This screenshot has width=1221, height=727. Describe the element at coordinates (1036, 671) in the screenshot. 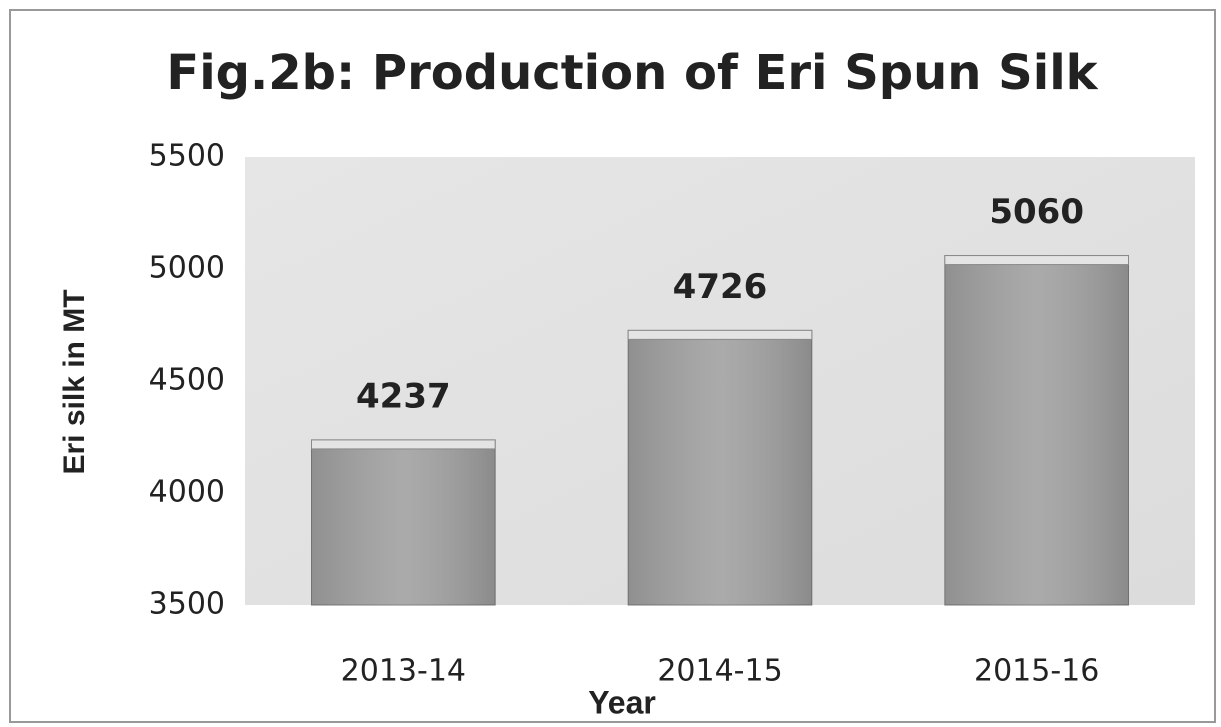

I see `x-tick-label: 2015-16` at that location.